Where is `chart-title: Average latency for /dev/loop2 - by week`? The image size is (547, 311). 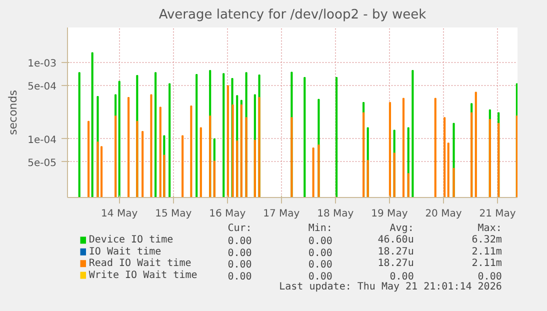
chart-title: Average latency for /dev/loop2 - by week is located at coordinates (292, 15).